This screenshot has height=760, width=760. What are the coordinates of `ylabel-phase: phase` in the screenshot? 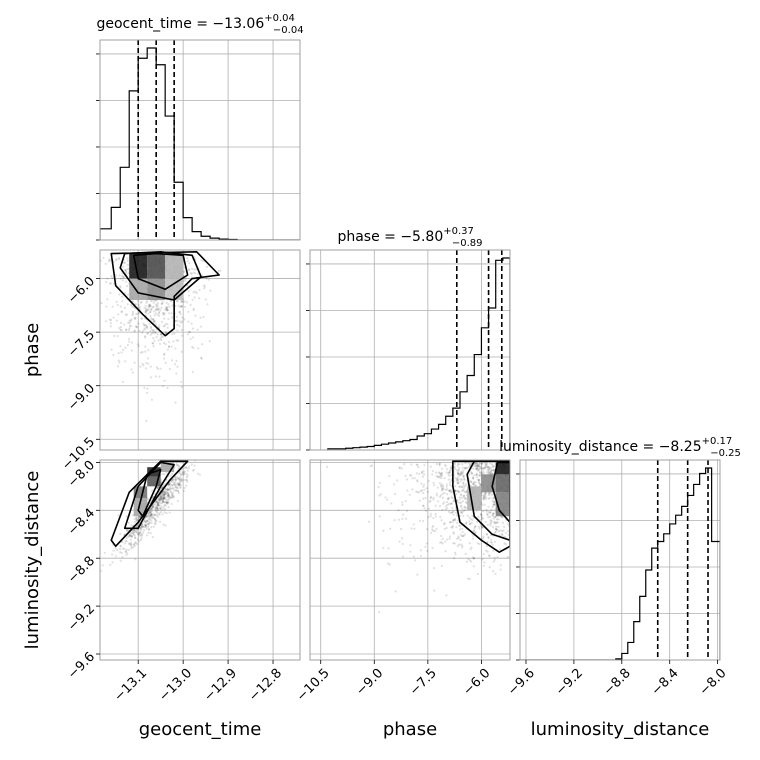 It's located at (32, 350).